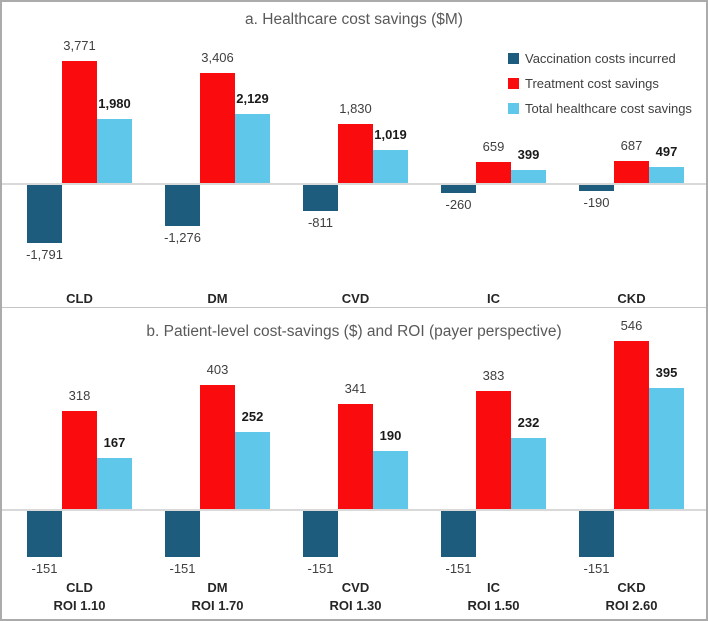 Image resolution: width=708 pixels, height=621 pixels. What do you see at coordinates (493, 605) in the screenshot?
I see `roi-label-ic: ROI 1.50` at bounding box center [493, 605].